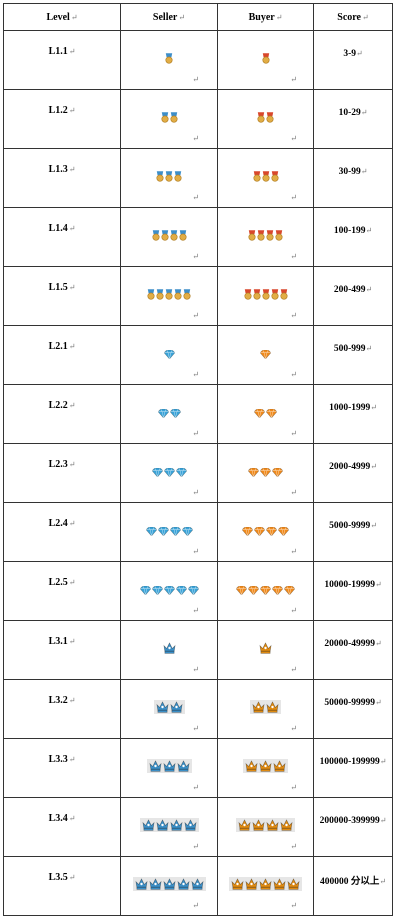 The height and width of the screenshot is (916, 403). Describe the element at coordinates (350, 467) in the screenshot. I see `score-range: 2000-4999` at that location.